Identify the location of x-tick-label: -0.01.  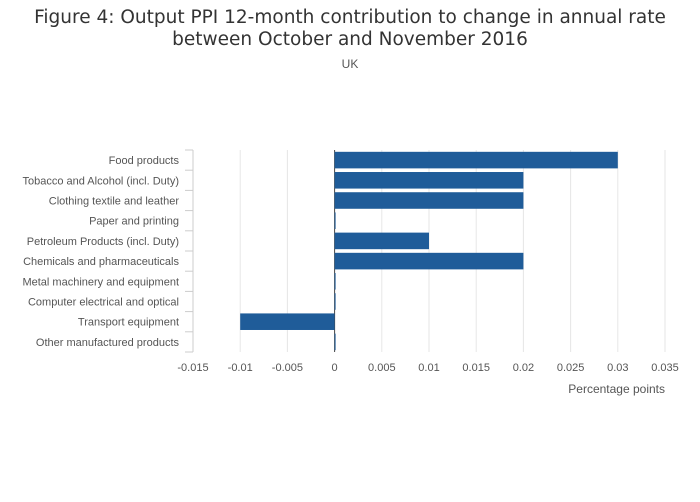
(240, 368).